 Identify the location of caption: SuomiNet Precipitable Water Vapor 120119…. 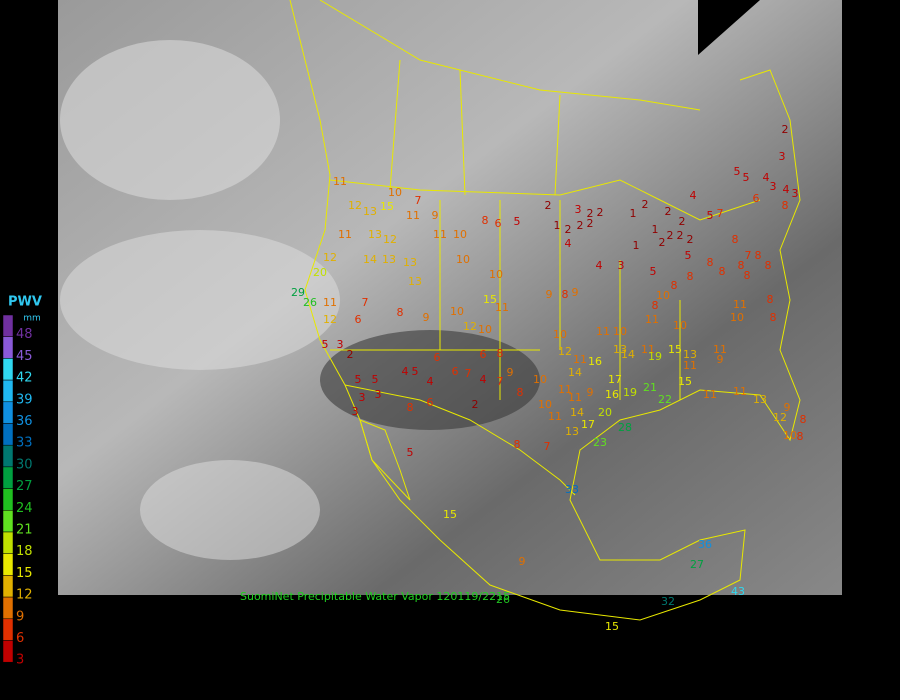
(375, 596).